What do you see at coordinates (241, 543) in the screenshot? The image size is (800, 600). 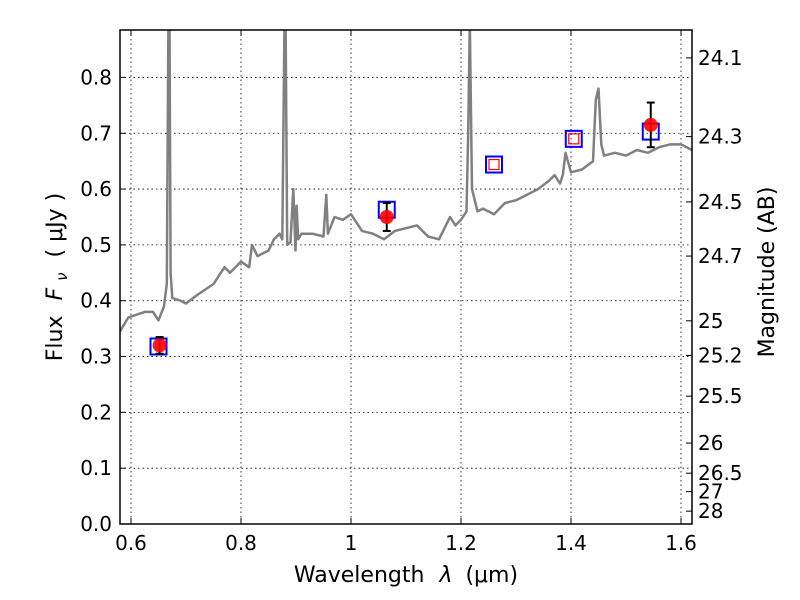 I see `x-tick-label: 0.8` at bounding box center [241, 543].